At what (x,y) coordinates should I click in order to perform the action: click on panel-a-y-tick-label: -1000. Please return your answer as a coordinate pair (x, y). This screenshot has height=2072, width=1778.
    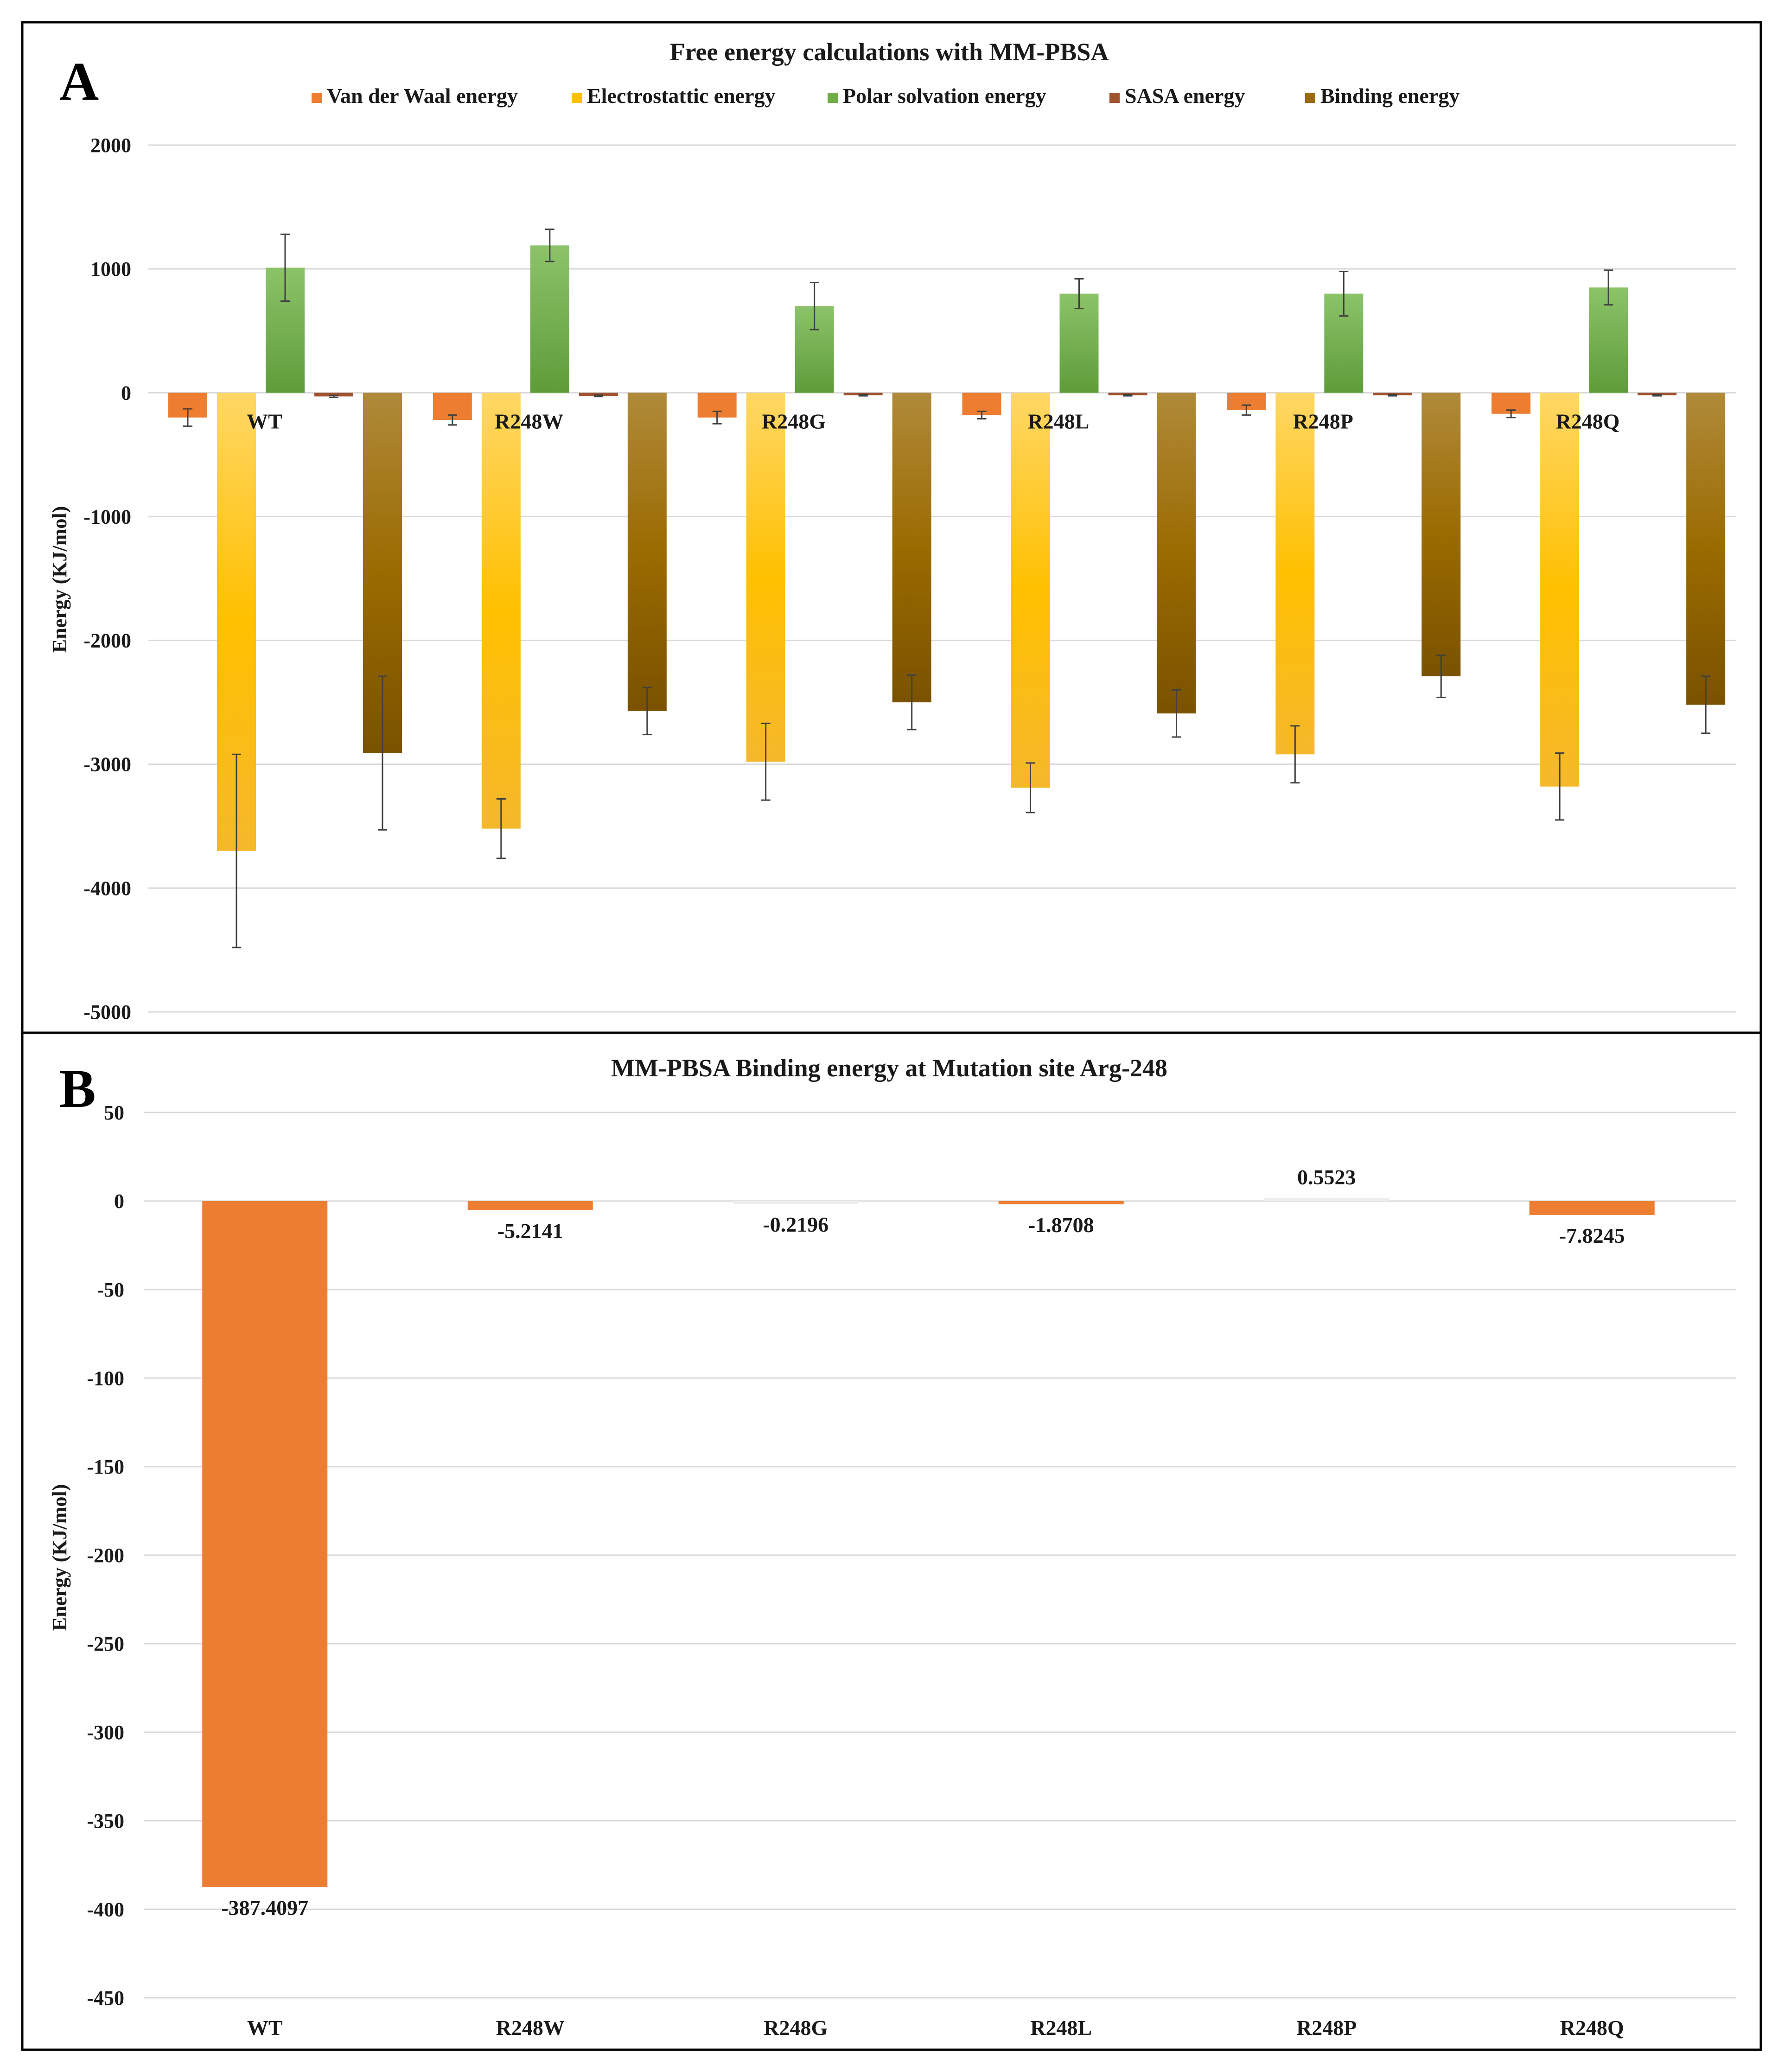
    Looking at the image, I should click on (107, 516).